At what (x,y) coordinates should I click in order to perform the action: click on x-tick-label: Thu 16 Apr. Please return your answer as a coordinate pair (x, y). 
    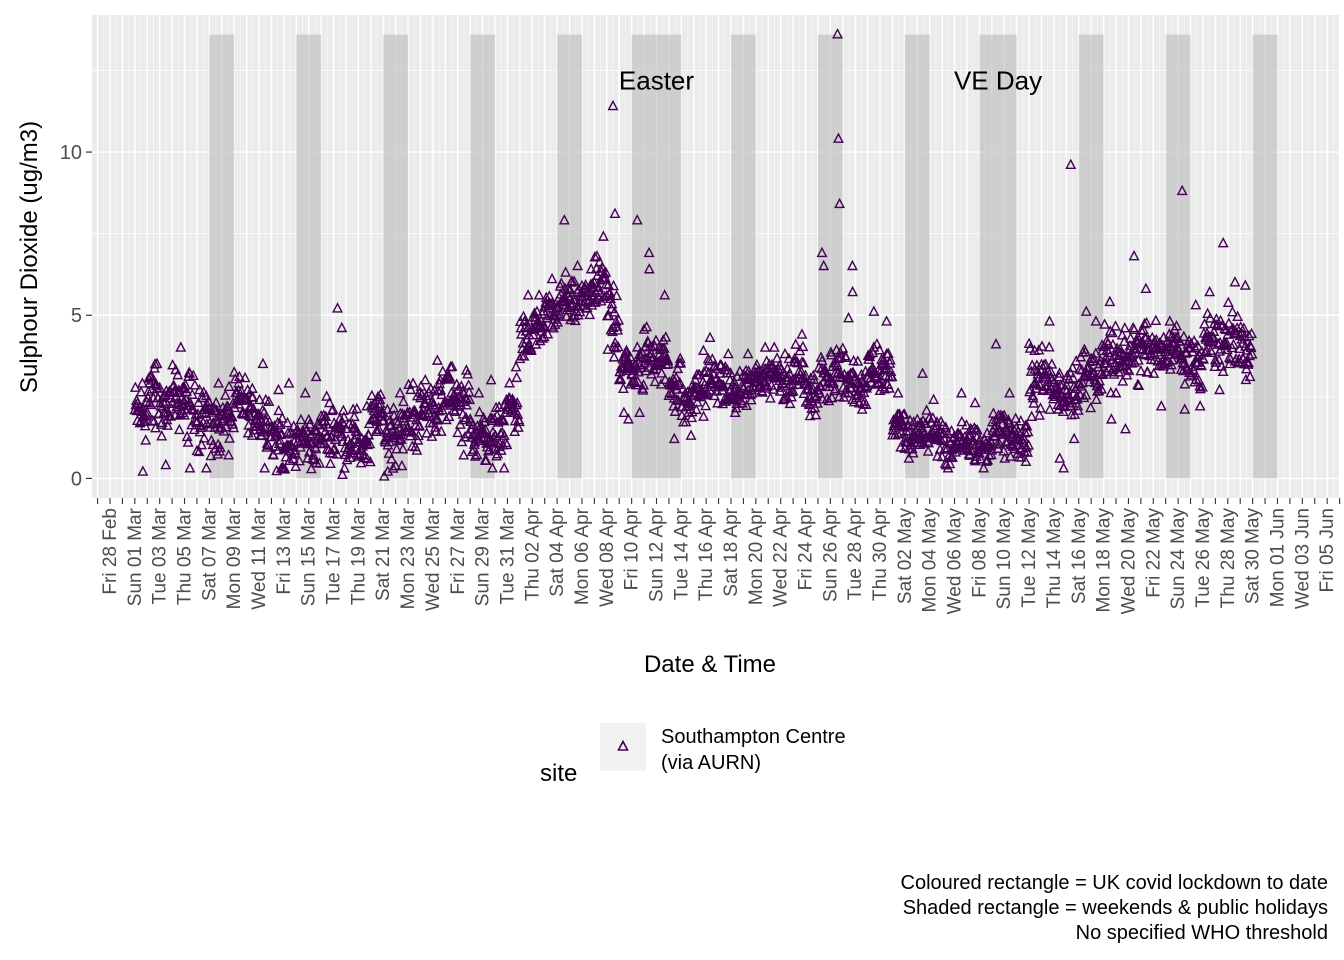
    Looking at the image, I should click on (706, 554).